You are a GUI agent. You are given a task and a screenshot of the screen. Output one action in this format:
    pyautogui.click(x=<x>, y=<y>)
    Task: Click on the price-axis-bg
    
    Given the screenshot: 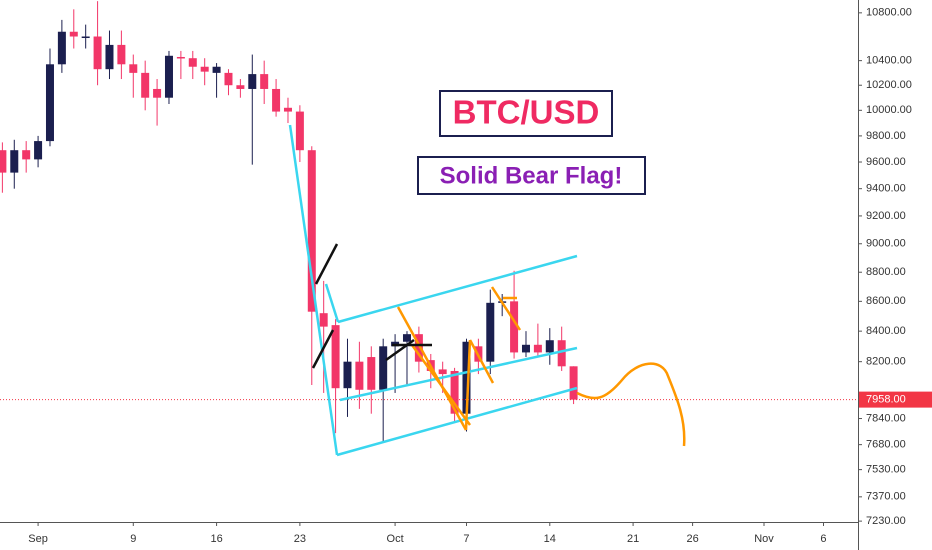 What is the action you would take?
    pyautogui.click(x=895, y=275)
    